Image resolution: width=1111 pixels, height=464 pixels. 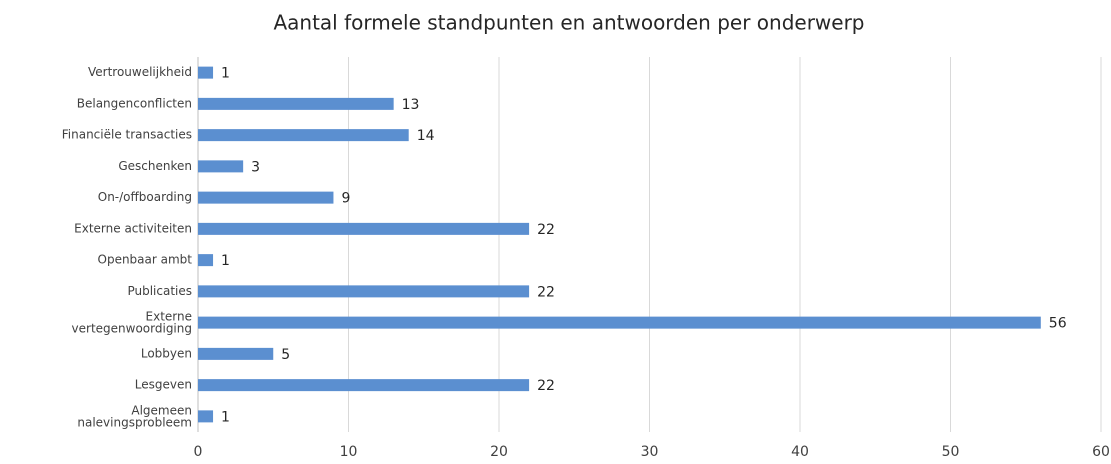 What do you see at coordinates (951, 452) in the screenshot?
I see `x-tick-label: 50` at bounding box center [951, 452].